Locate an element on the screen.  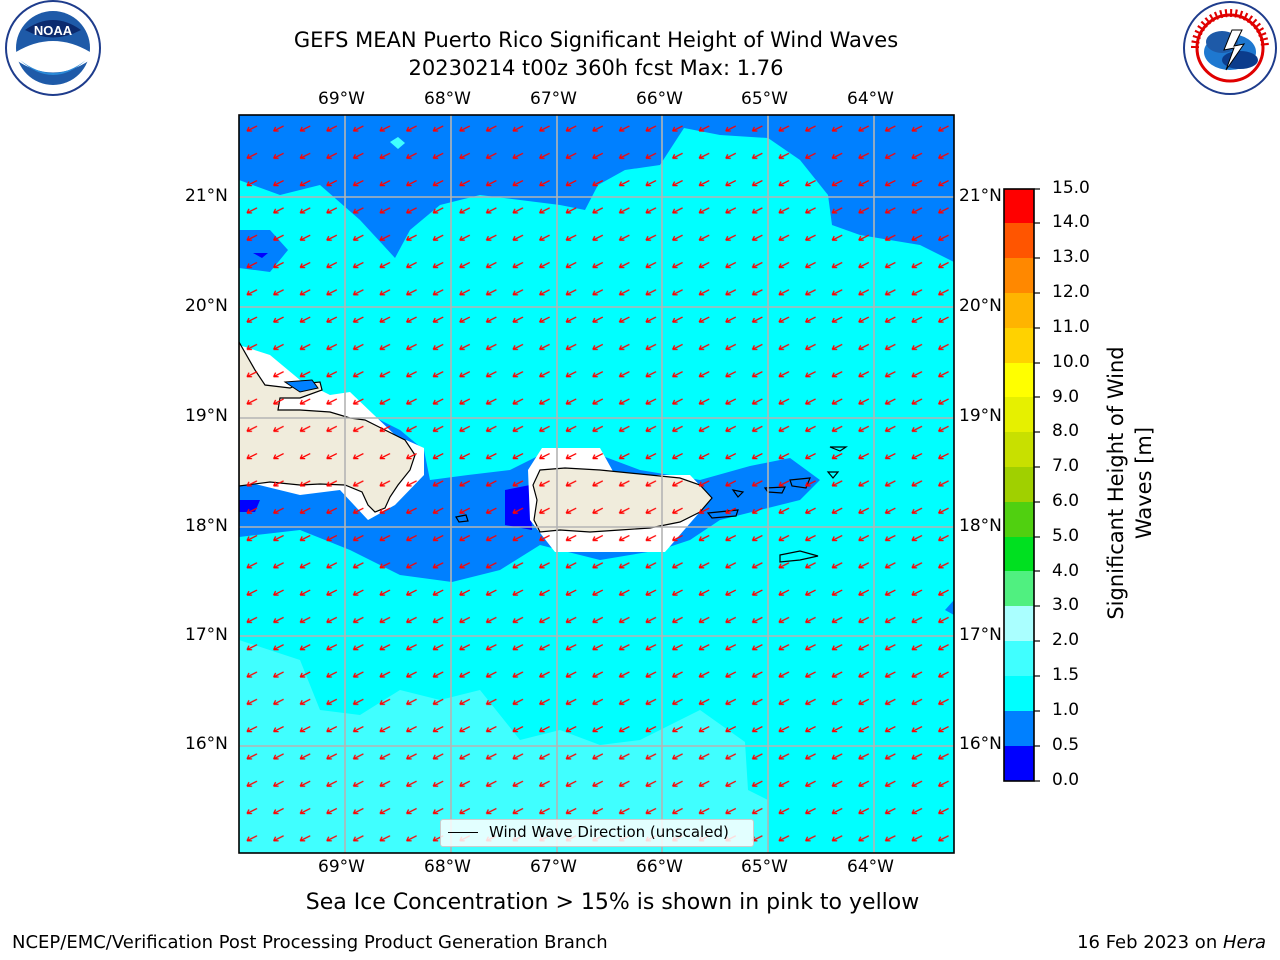
lon-label-bottom: 66°W is located at coordinates (659, 867).